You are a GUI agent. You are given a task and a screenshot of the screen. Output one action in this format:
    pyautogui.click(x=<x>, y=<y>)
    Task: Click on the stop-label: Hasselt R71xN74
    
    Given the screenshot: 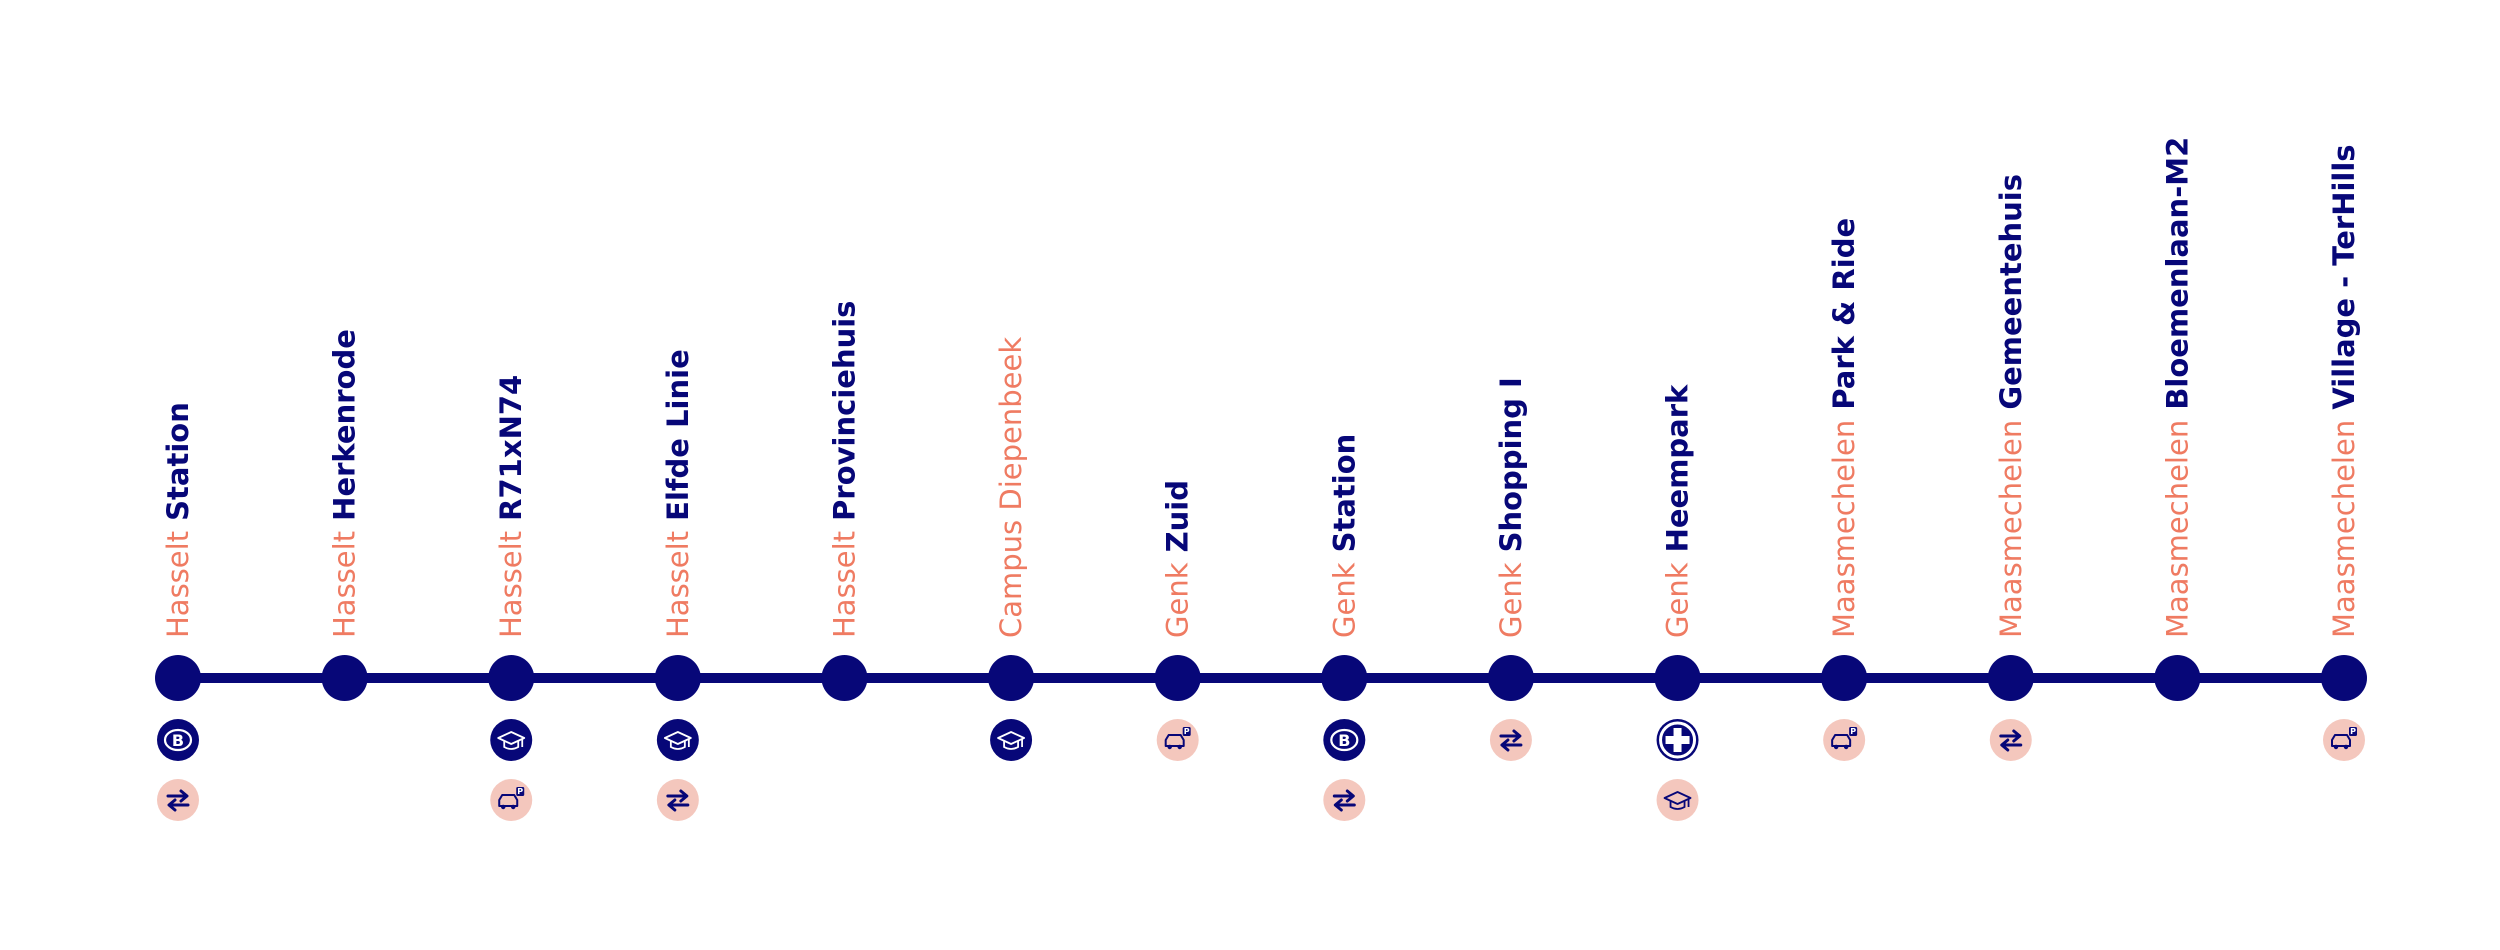 What is the action you would take?
    pyautogui.click(x=511, y=506)
    